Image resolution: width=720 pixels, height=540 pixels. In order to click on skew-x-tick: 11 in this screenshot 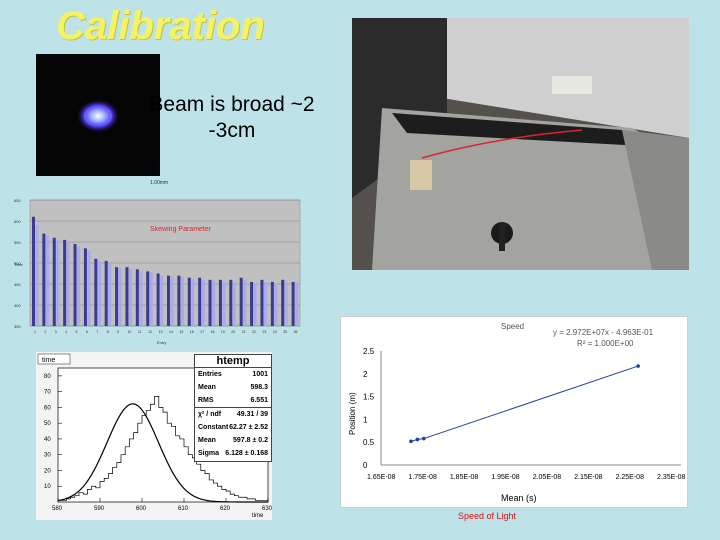, I will do `click(140, 332)`.